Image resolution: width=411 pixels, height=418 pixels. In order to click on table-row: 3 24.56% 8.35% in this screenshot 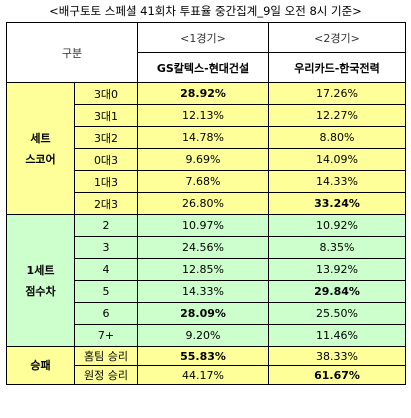, I will do `click(206, 247)`.